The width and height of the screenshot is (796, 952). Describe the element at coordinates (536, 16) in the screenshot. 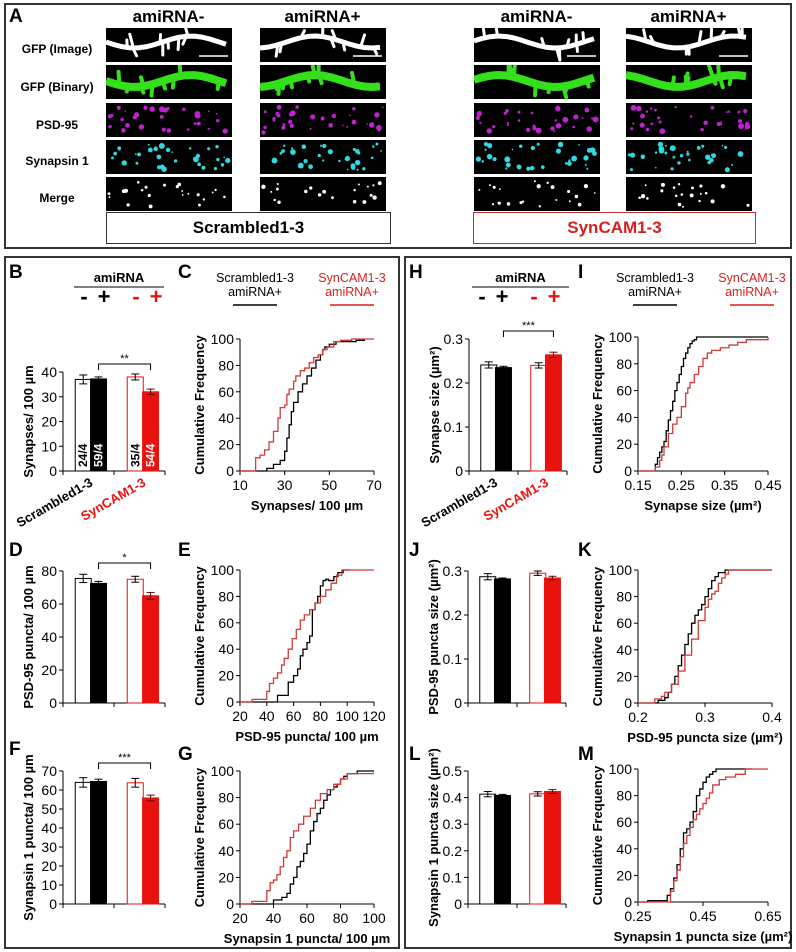

I see `column-label: amiRNA-` at that location.